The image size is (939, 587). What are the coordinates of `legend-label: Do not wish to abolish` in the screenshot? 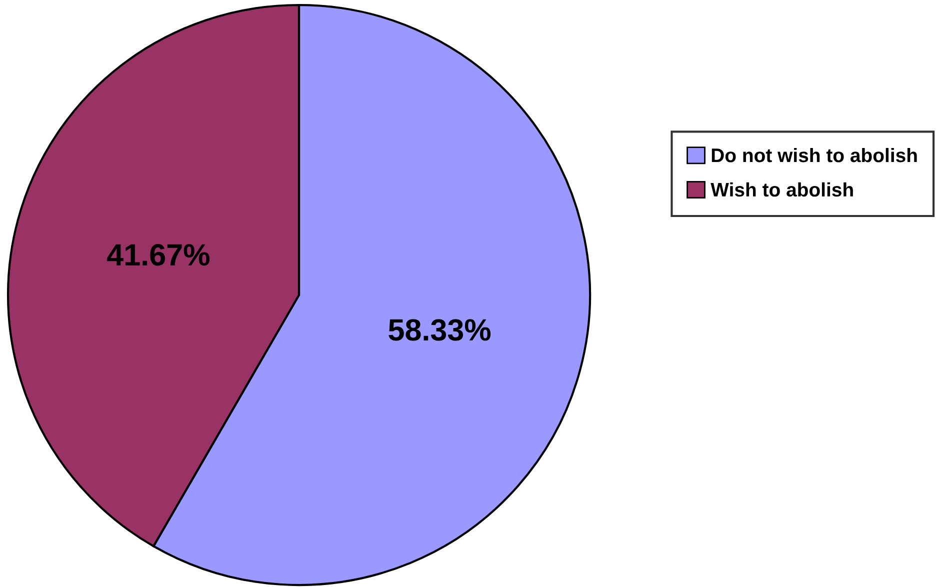 It's located at (814, 155).